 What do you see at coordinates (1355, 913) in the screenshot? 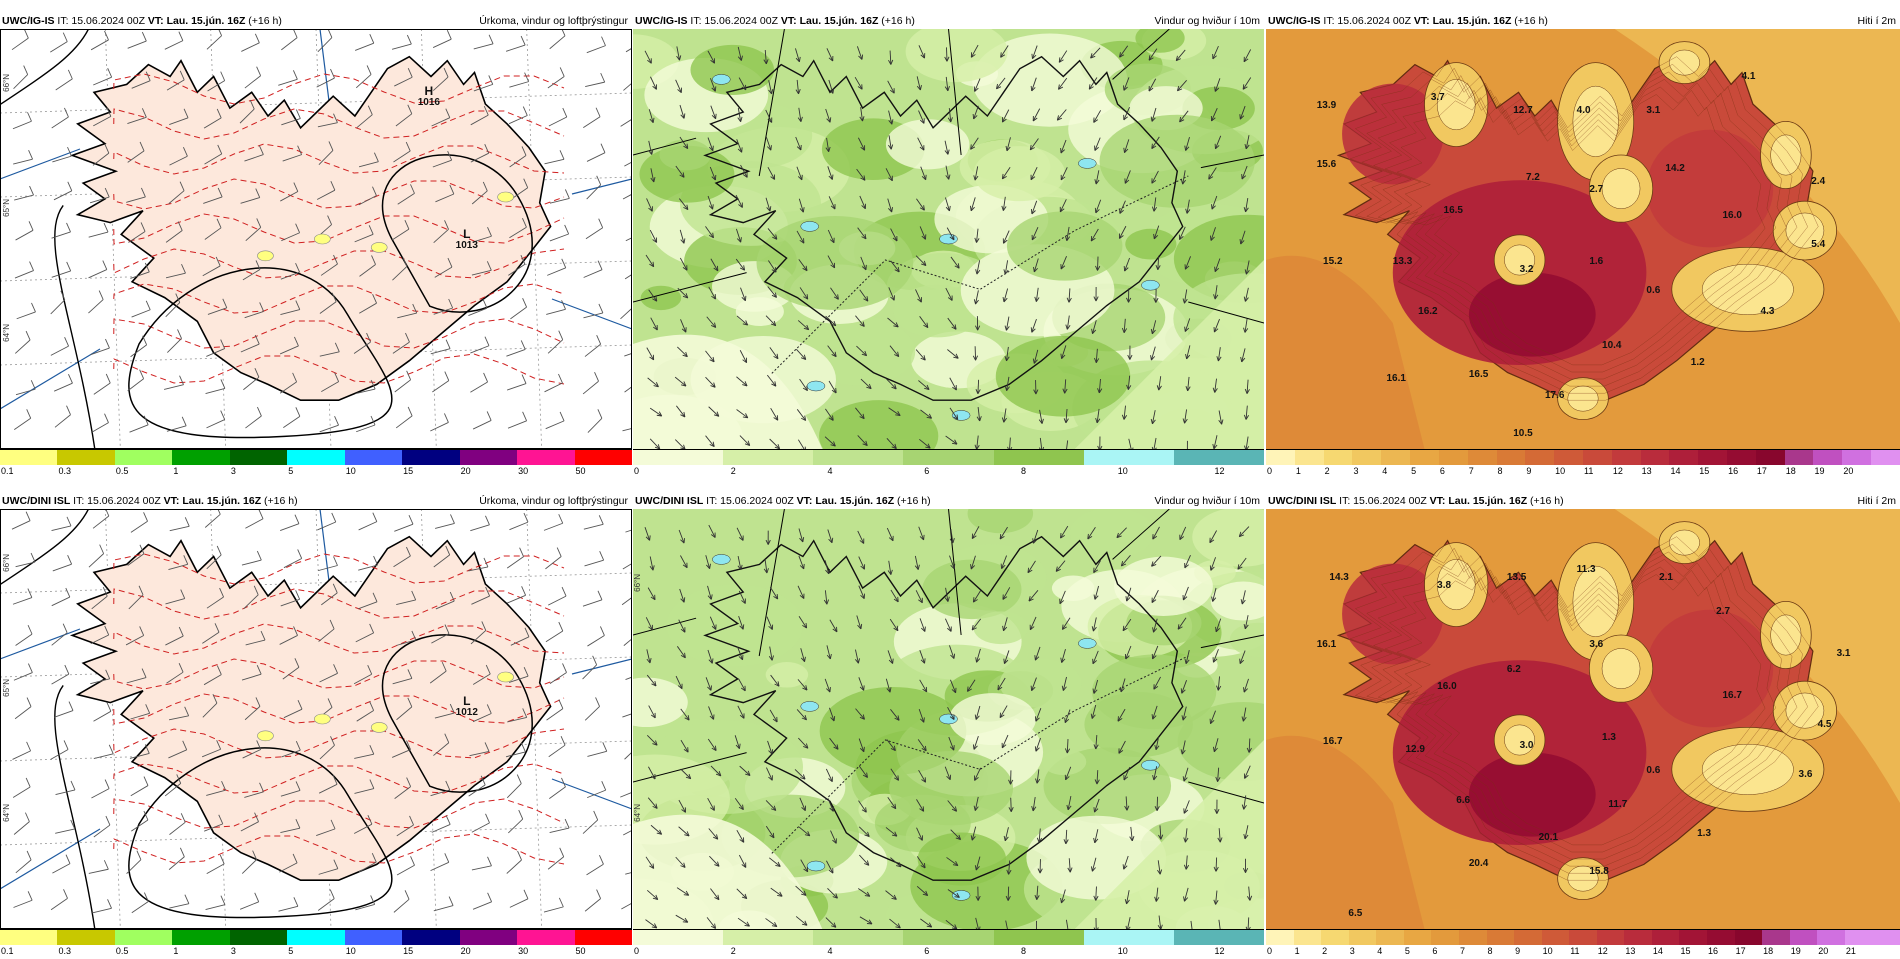
I see `temp-value-label: 6.5` at bounding box center [1355, 913].